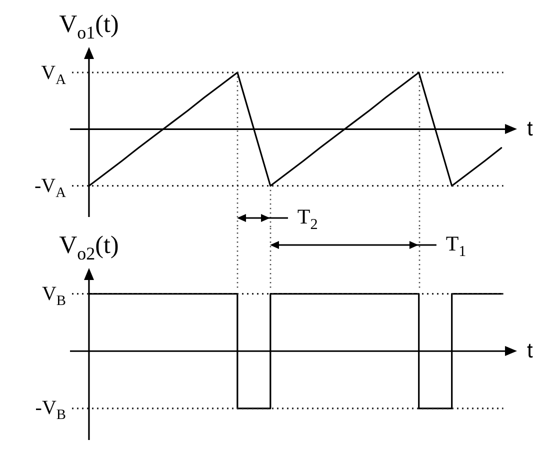 The width and height of the screenshot is (560, 456). Describe the element at coordinates (53, 75) in the screenshot. I see `ref-line-label: V$_{A}$` at that location.